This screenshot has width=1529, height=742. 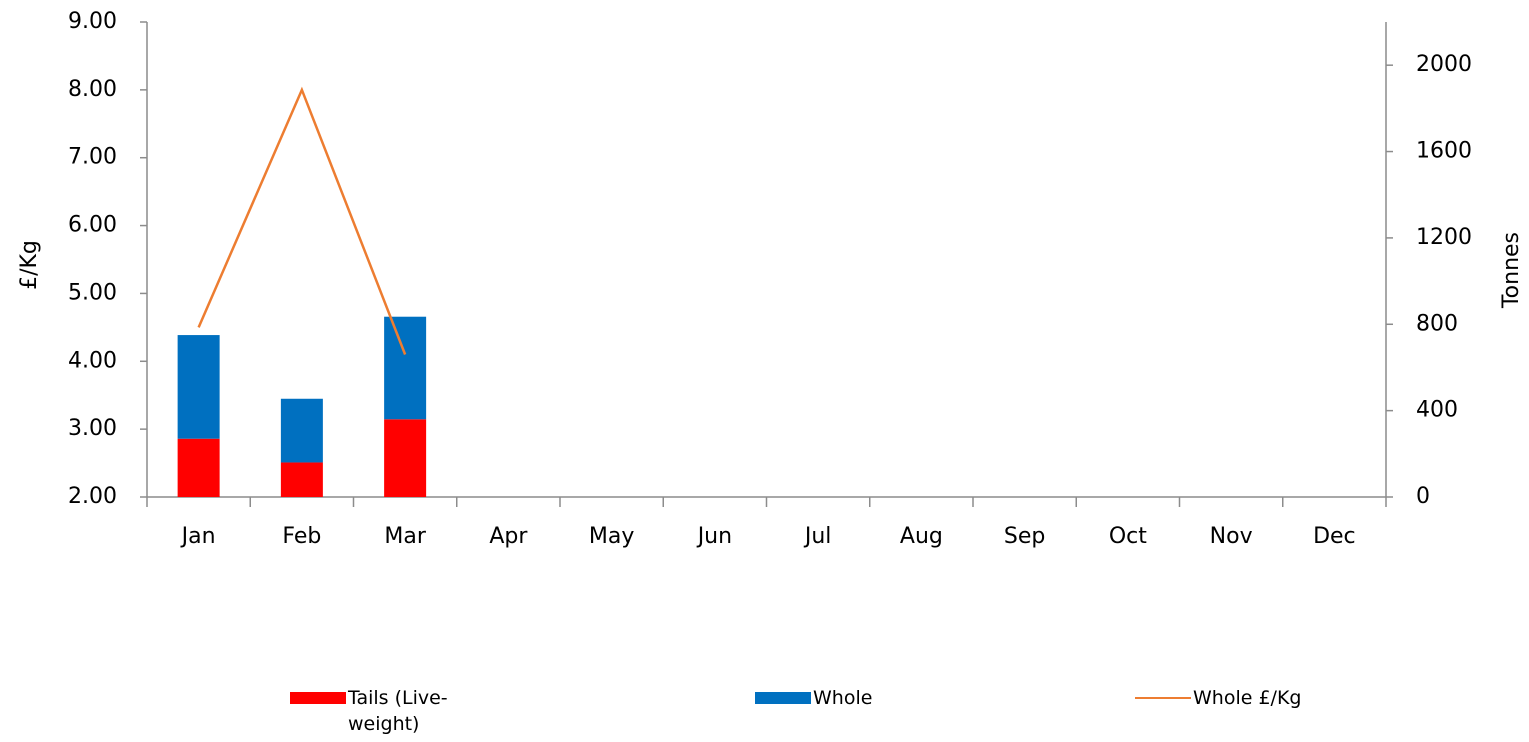 I want to click on y-tick-label: 8.00, so click(x=92, y=89).